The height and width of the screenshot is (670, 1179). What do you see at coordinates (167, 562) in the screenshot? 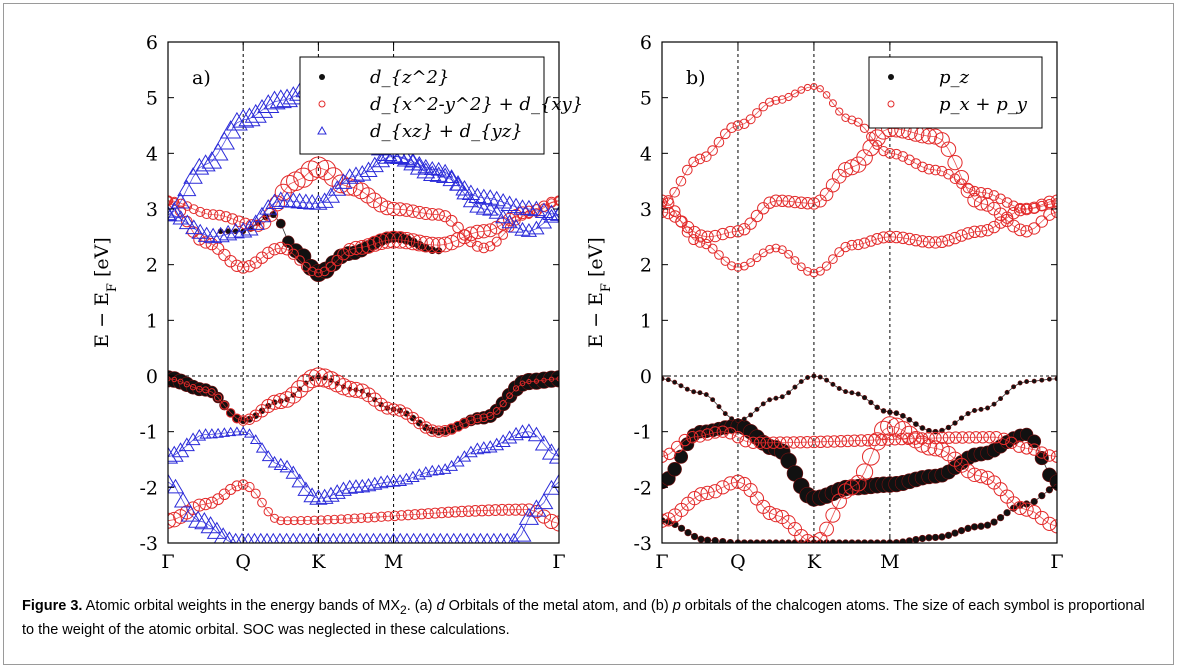
I see `x-tick-label: Γ` at bounding box center [167, 562].